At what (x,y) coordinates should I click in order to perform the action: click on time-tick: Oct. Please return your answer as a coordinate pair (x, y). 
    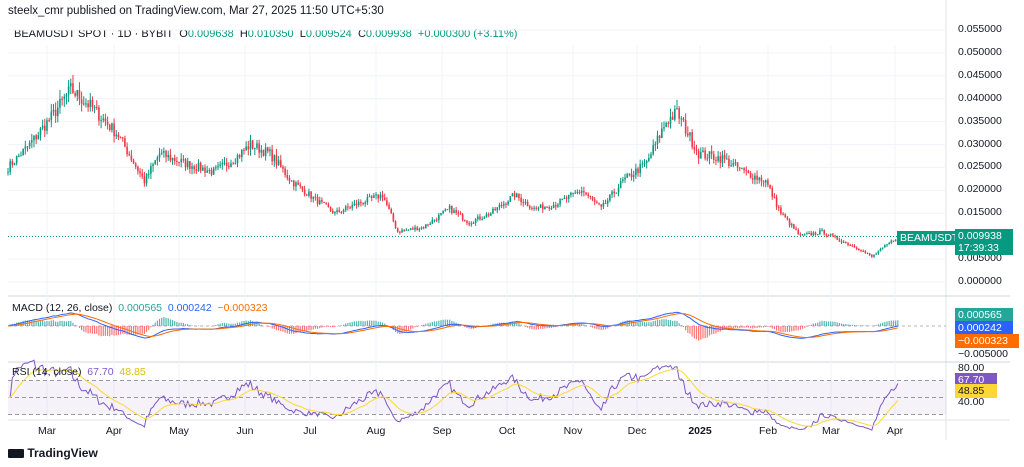
    Looking at the image, I should click on (507, 431).